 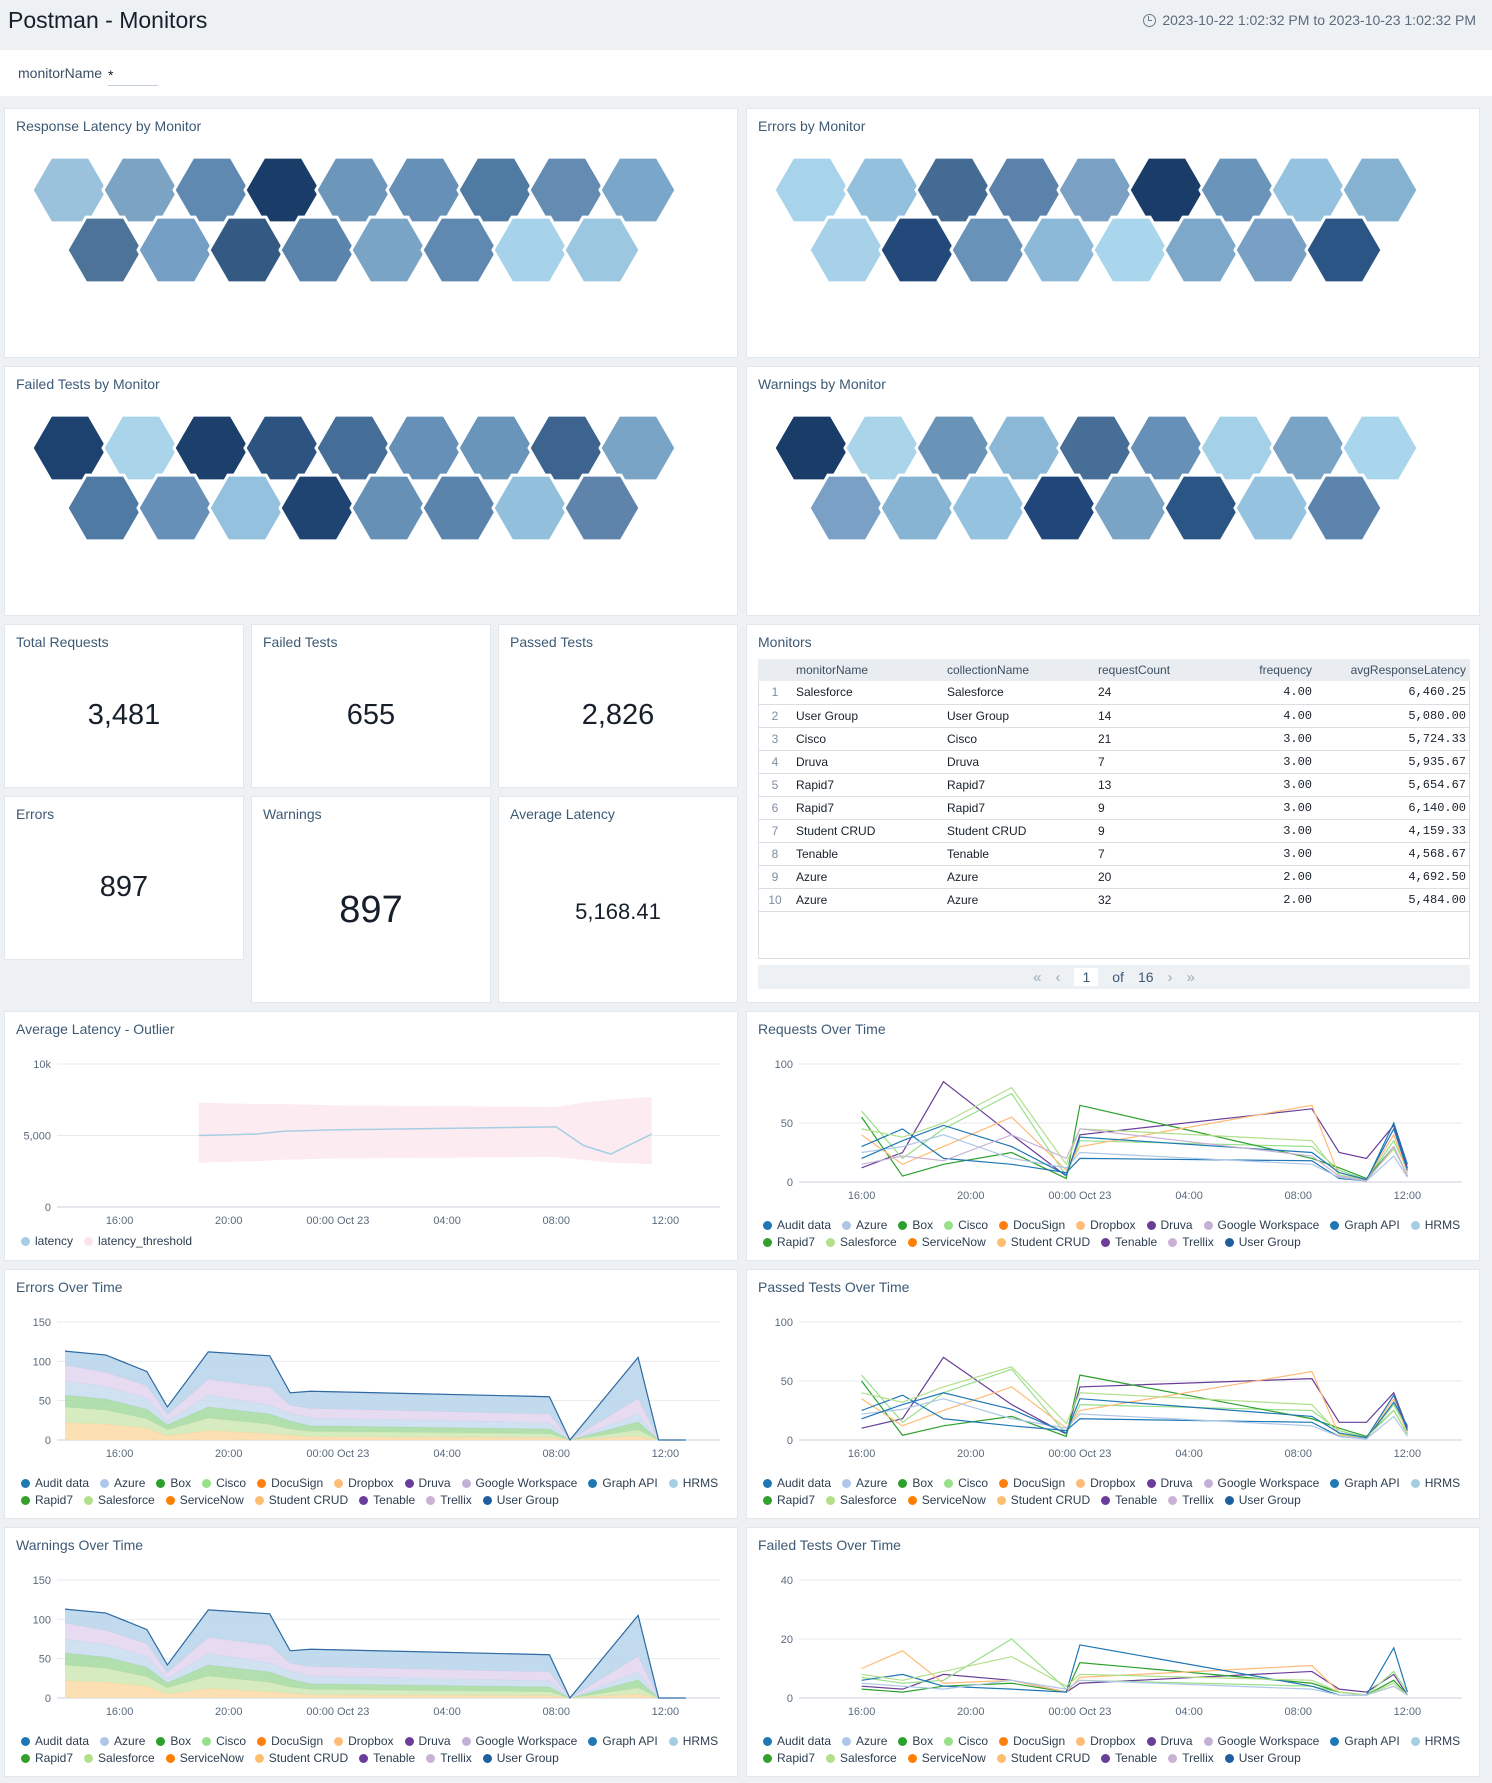 I want to click on column-header-requestcount: requestCount, so click(x=1156, y=670).